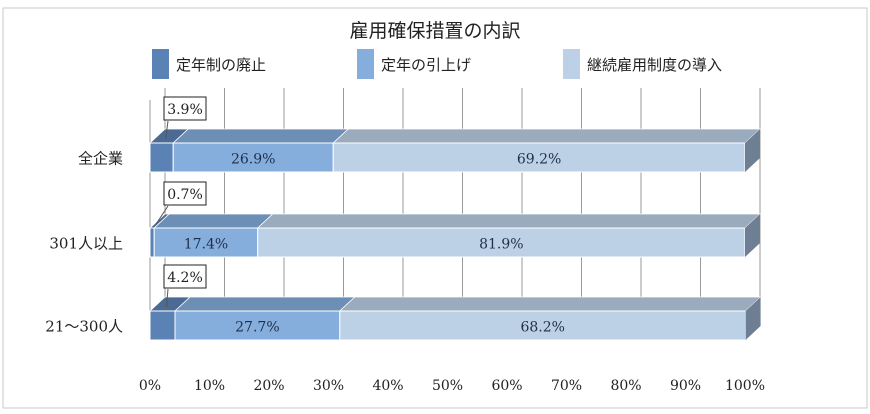 The image size is (870, 414). I want to click on y-category-label: 全企業, so click(100, 159).